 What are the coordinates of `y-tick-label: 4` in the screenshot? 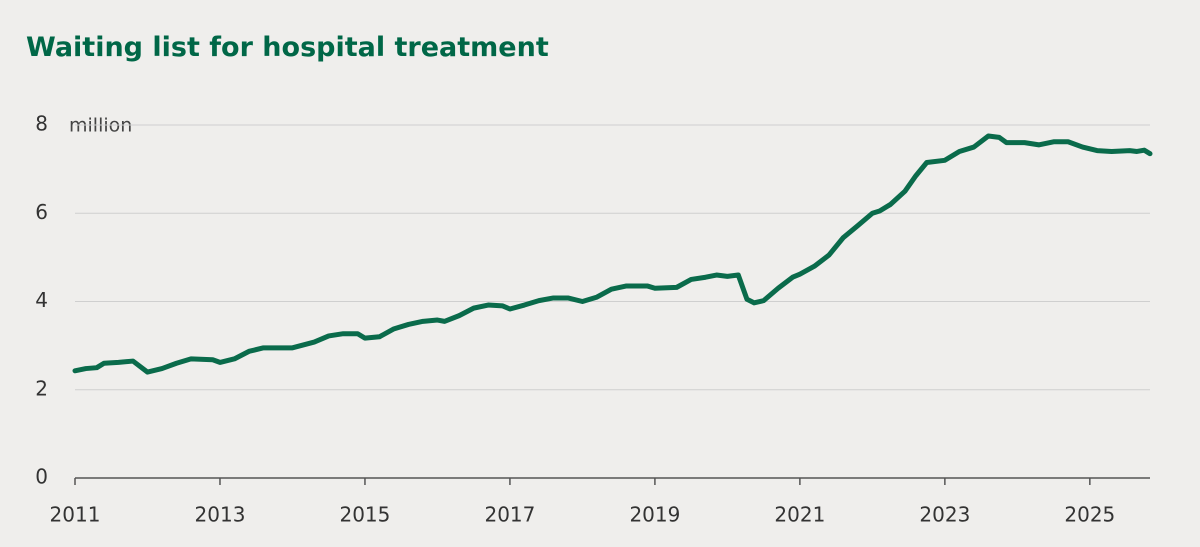 It's located at (41, 300).